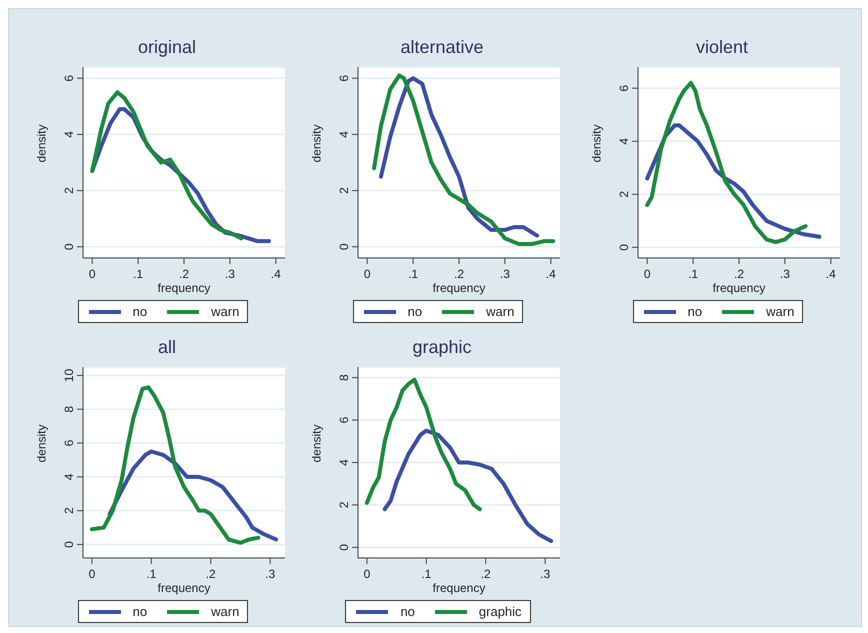  What do you see at coordinates (69, 375) in the screenshot?
I see `y-tick-label: 10` at bounding box center [69, 375].